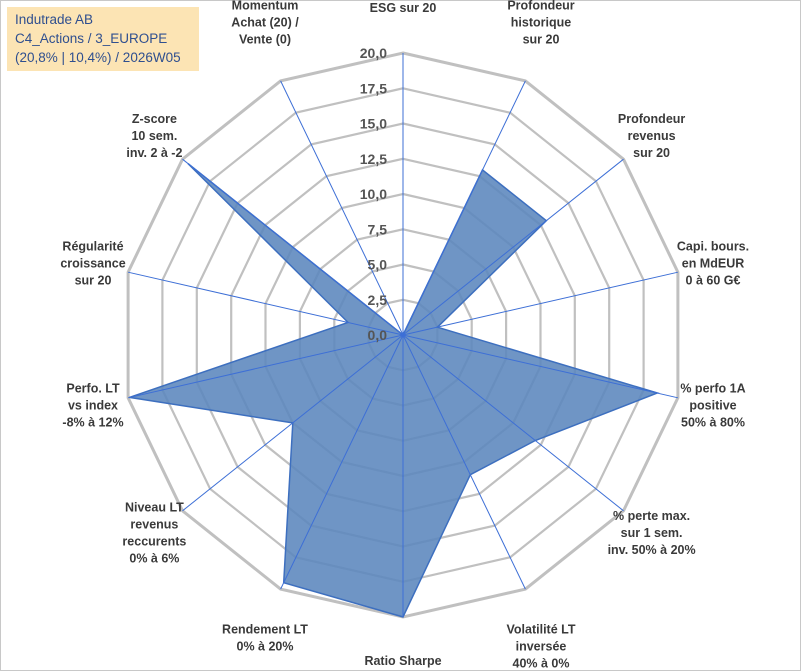  What do you see at coordinates (92, 247) in the screenshot?
I see `axis-label-line: Régularité` at bounding box center [92, 247].